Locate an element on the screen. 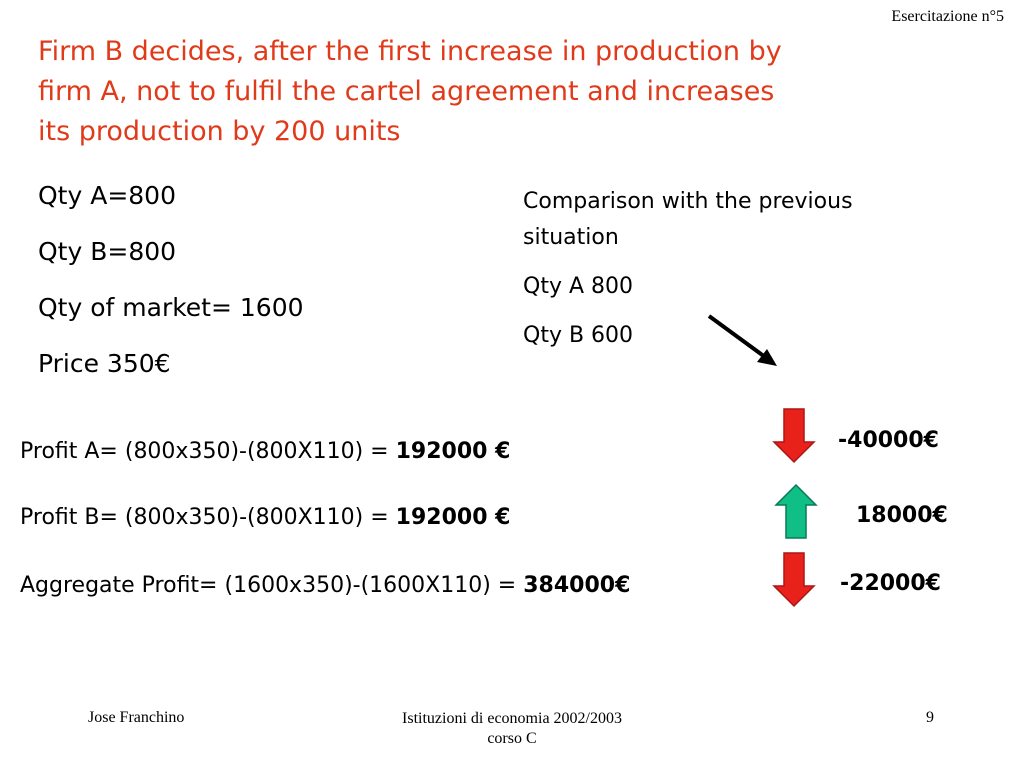 Image resolution: width=1024 pixels, height=768 pixels. comparison-heading: Comparison with the previous situation is located at coordinates (688, 220).